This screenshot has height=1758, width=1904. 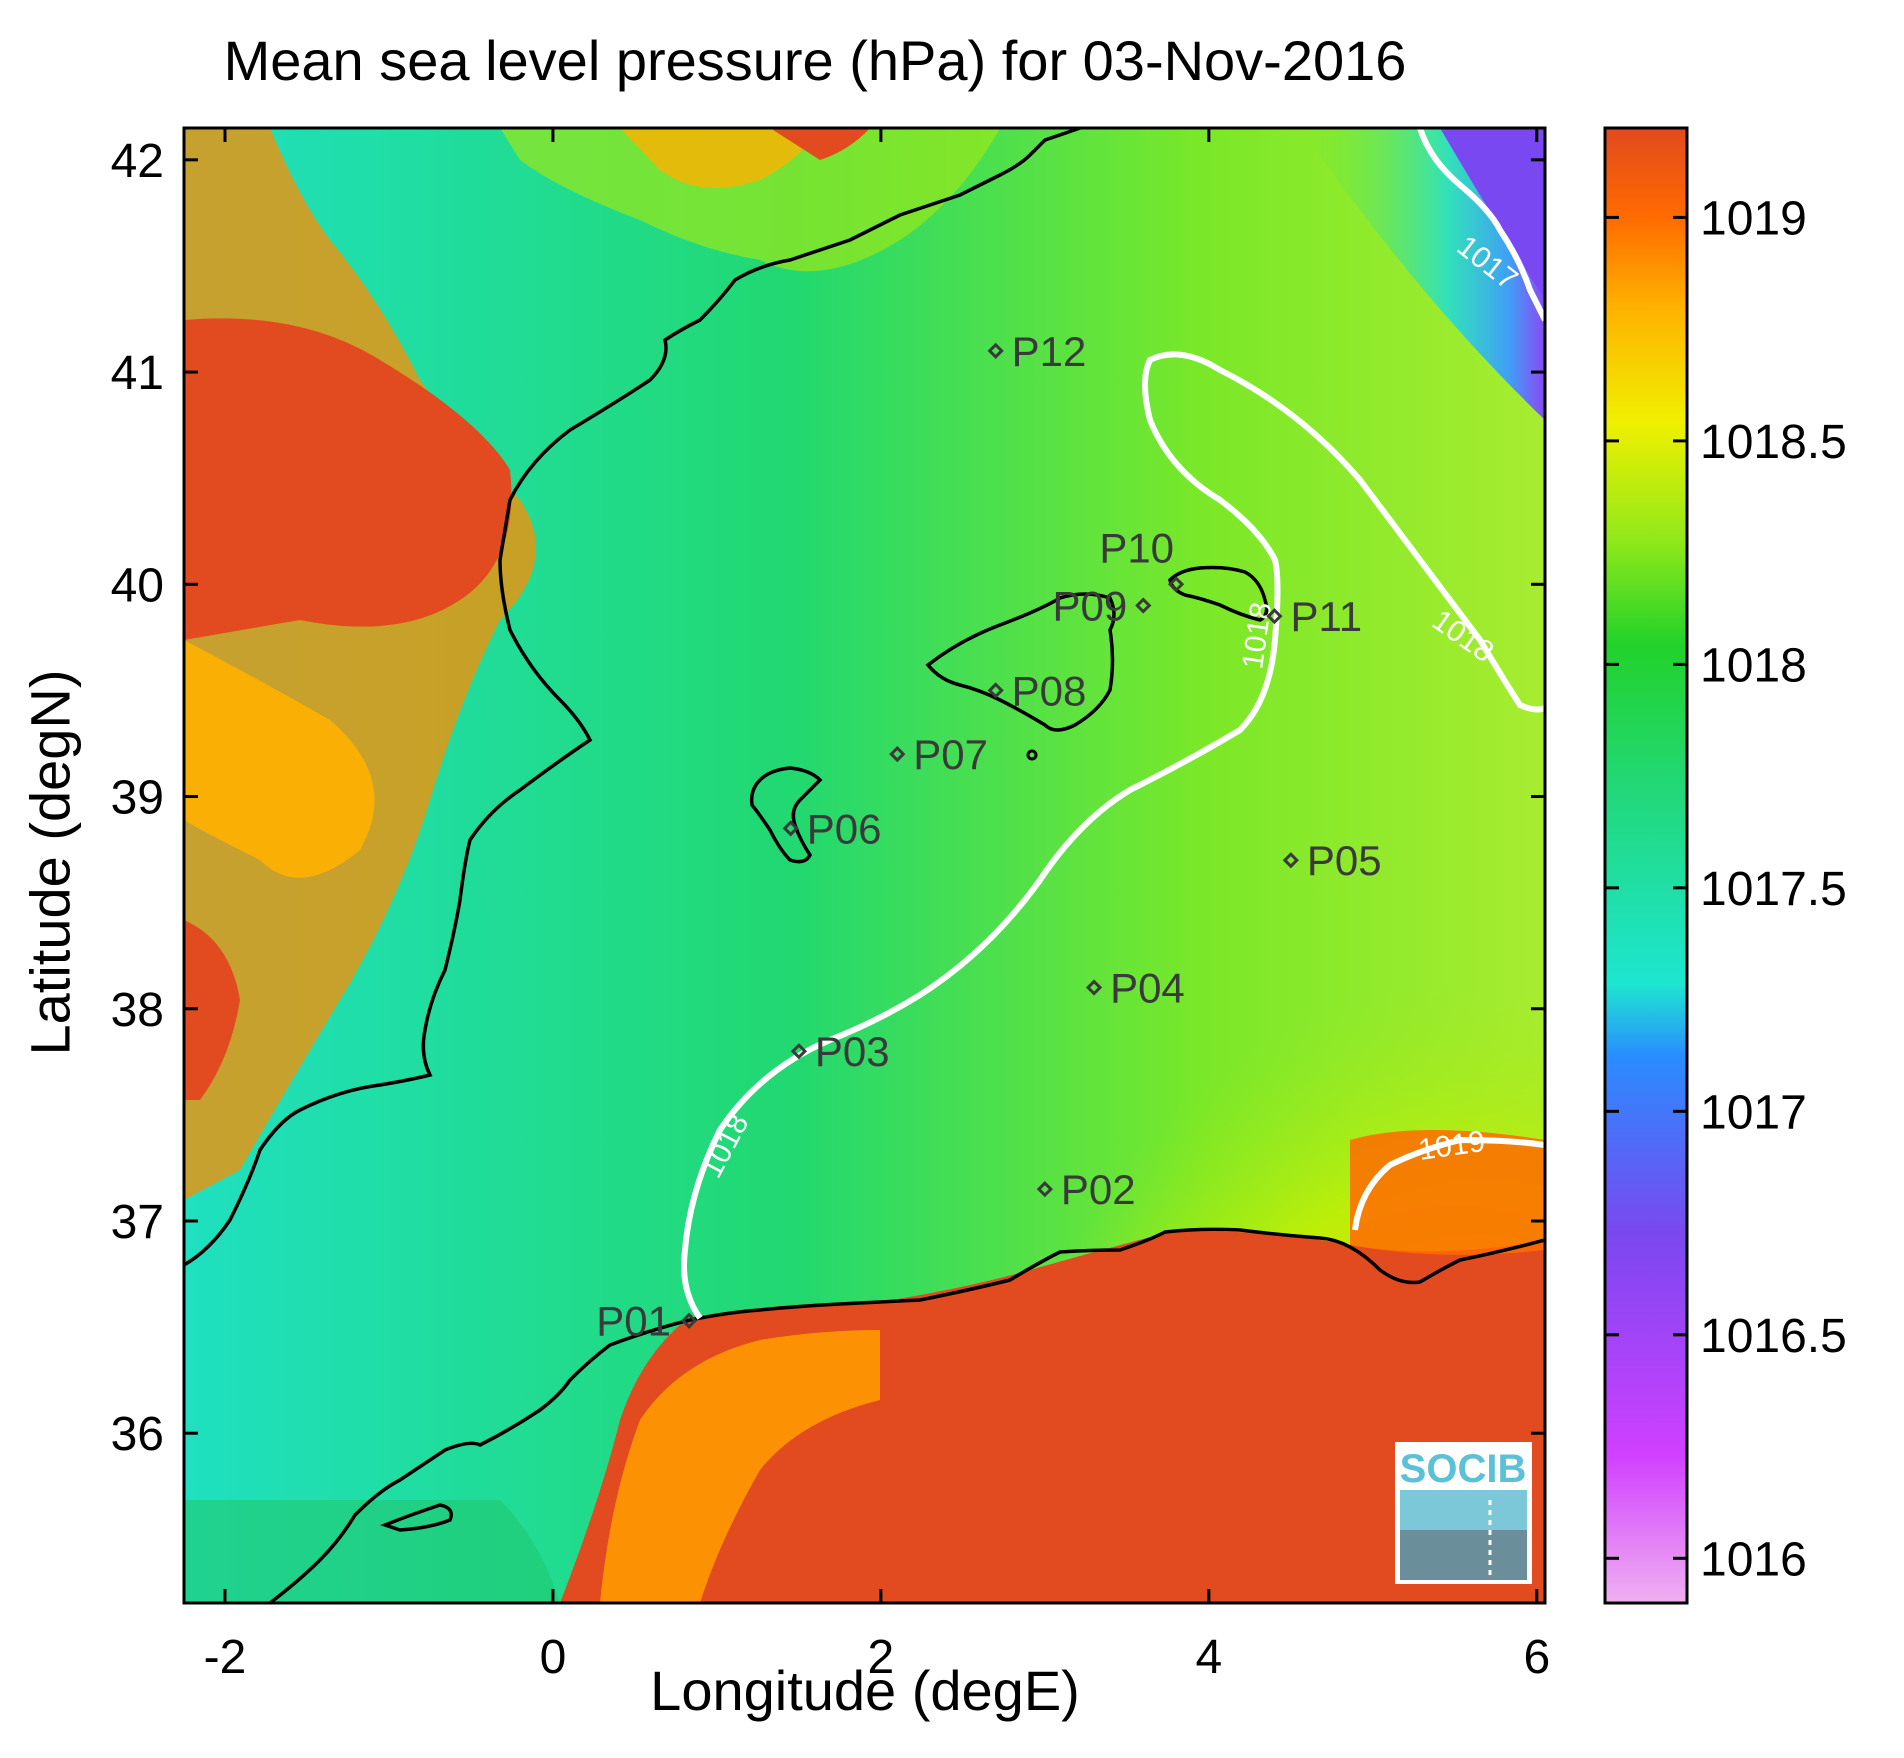 I want to click on y-tick-label: 42, so click(x=137, y=161).